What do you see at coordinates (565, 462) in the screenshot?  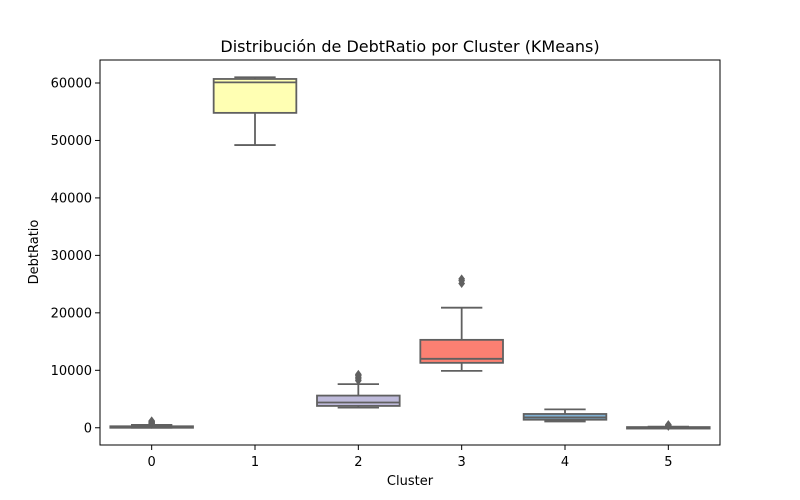 I see `x-tick-label: 4` at bounding box center [565, 462].